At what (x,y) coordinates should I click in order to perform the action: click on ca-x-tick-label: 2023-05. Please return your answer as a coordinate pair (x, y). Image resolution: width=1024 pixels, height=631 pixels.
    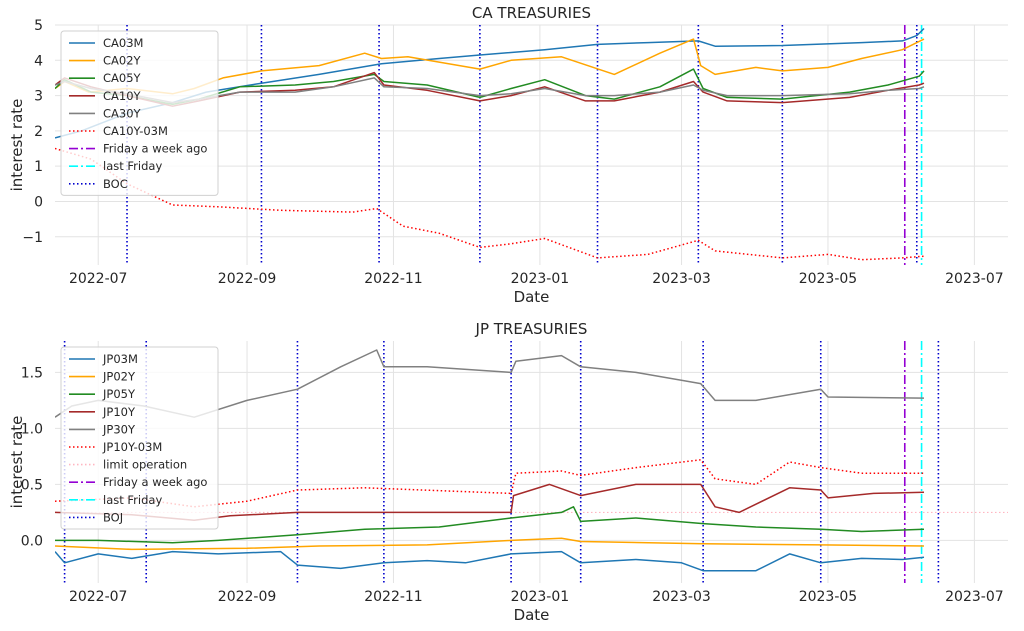
    Looking at the image, I should click on (828, 279).